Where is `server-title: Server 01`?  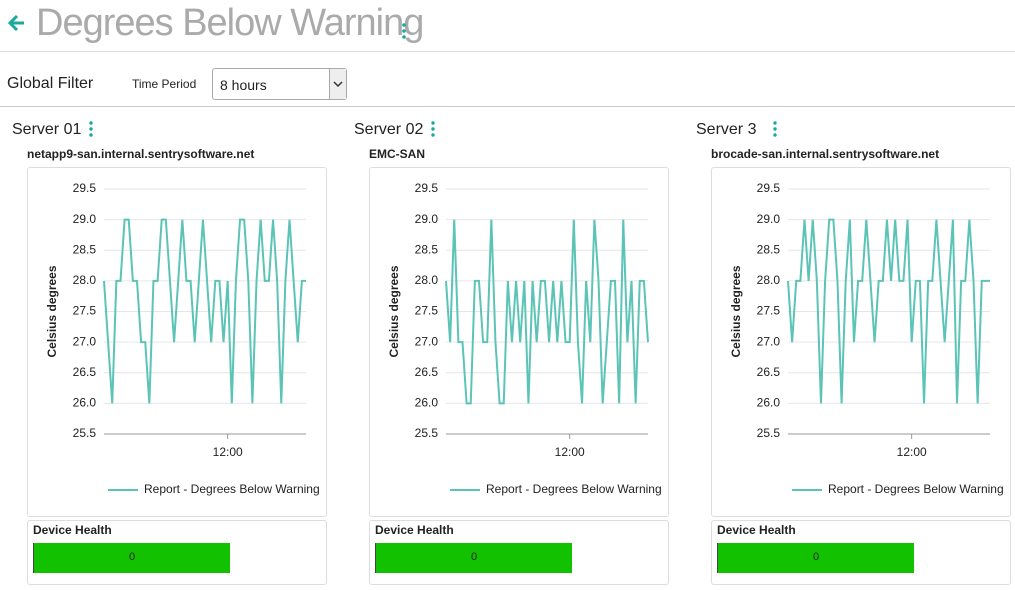
server-title: Server 01 is located at coordinates (47, 129).